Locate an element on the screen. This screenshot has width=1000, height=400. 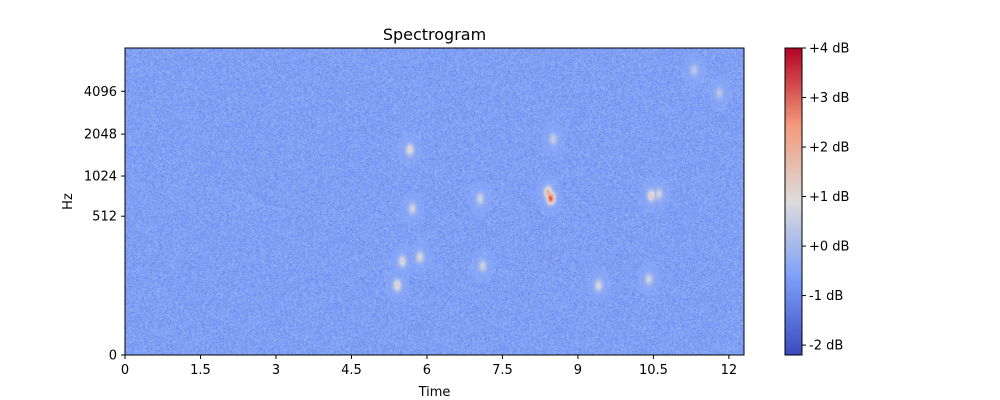
y-axis-label: Hz is located at coordinates (68, 201).